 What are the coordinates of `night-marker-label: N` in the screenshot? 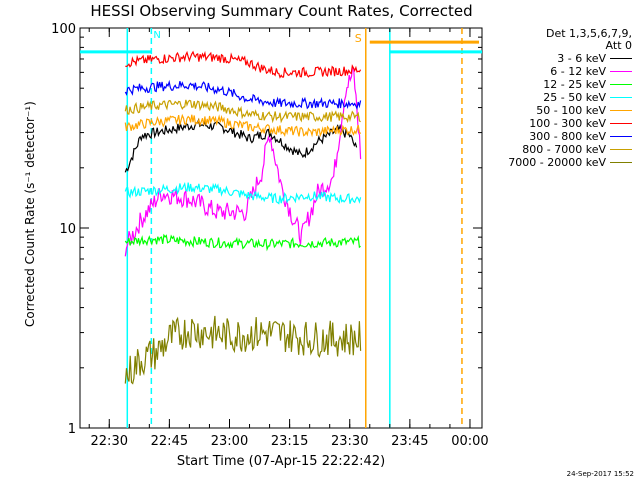 It's located at (156, 35).